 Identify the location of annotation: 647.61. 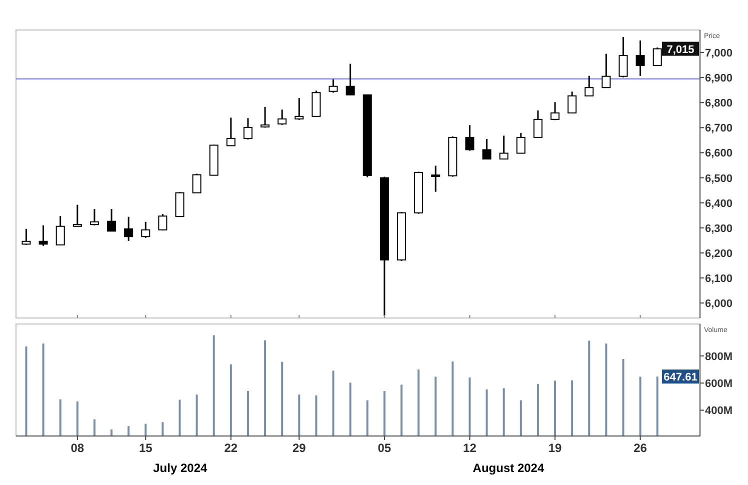
(681, 378).